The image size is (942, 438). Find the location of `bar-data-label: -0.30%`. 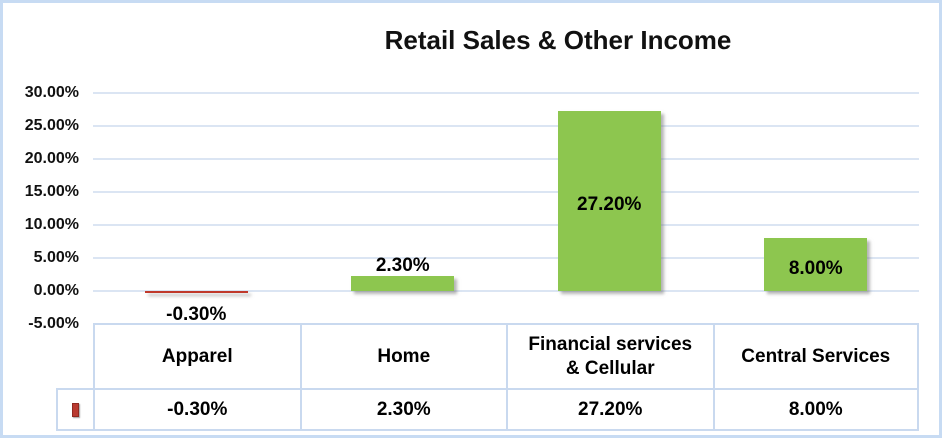

bar-data-label: -0.30% is located at coordinates (196, 314).